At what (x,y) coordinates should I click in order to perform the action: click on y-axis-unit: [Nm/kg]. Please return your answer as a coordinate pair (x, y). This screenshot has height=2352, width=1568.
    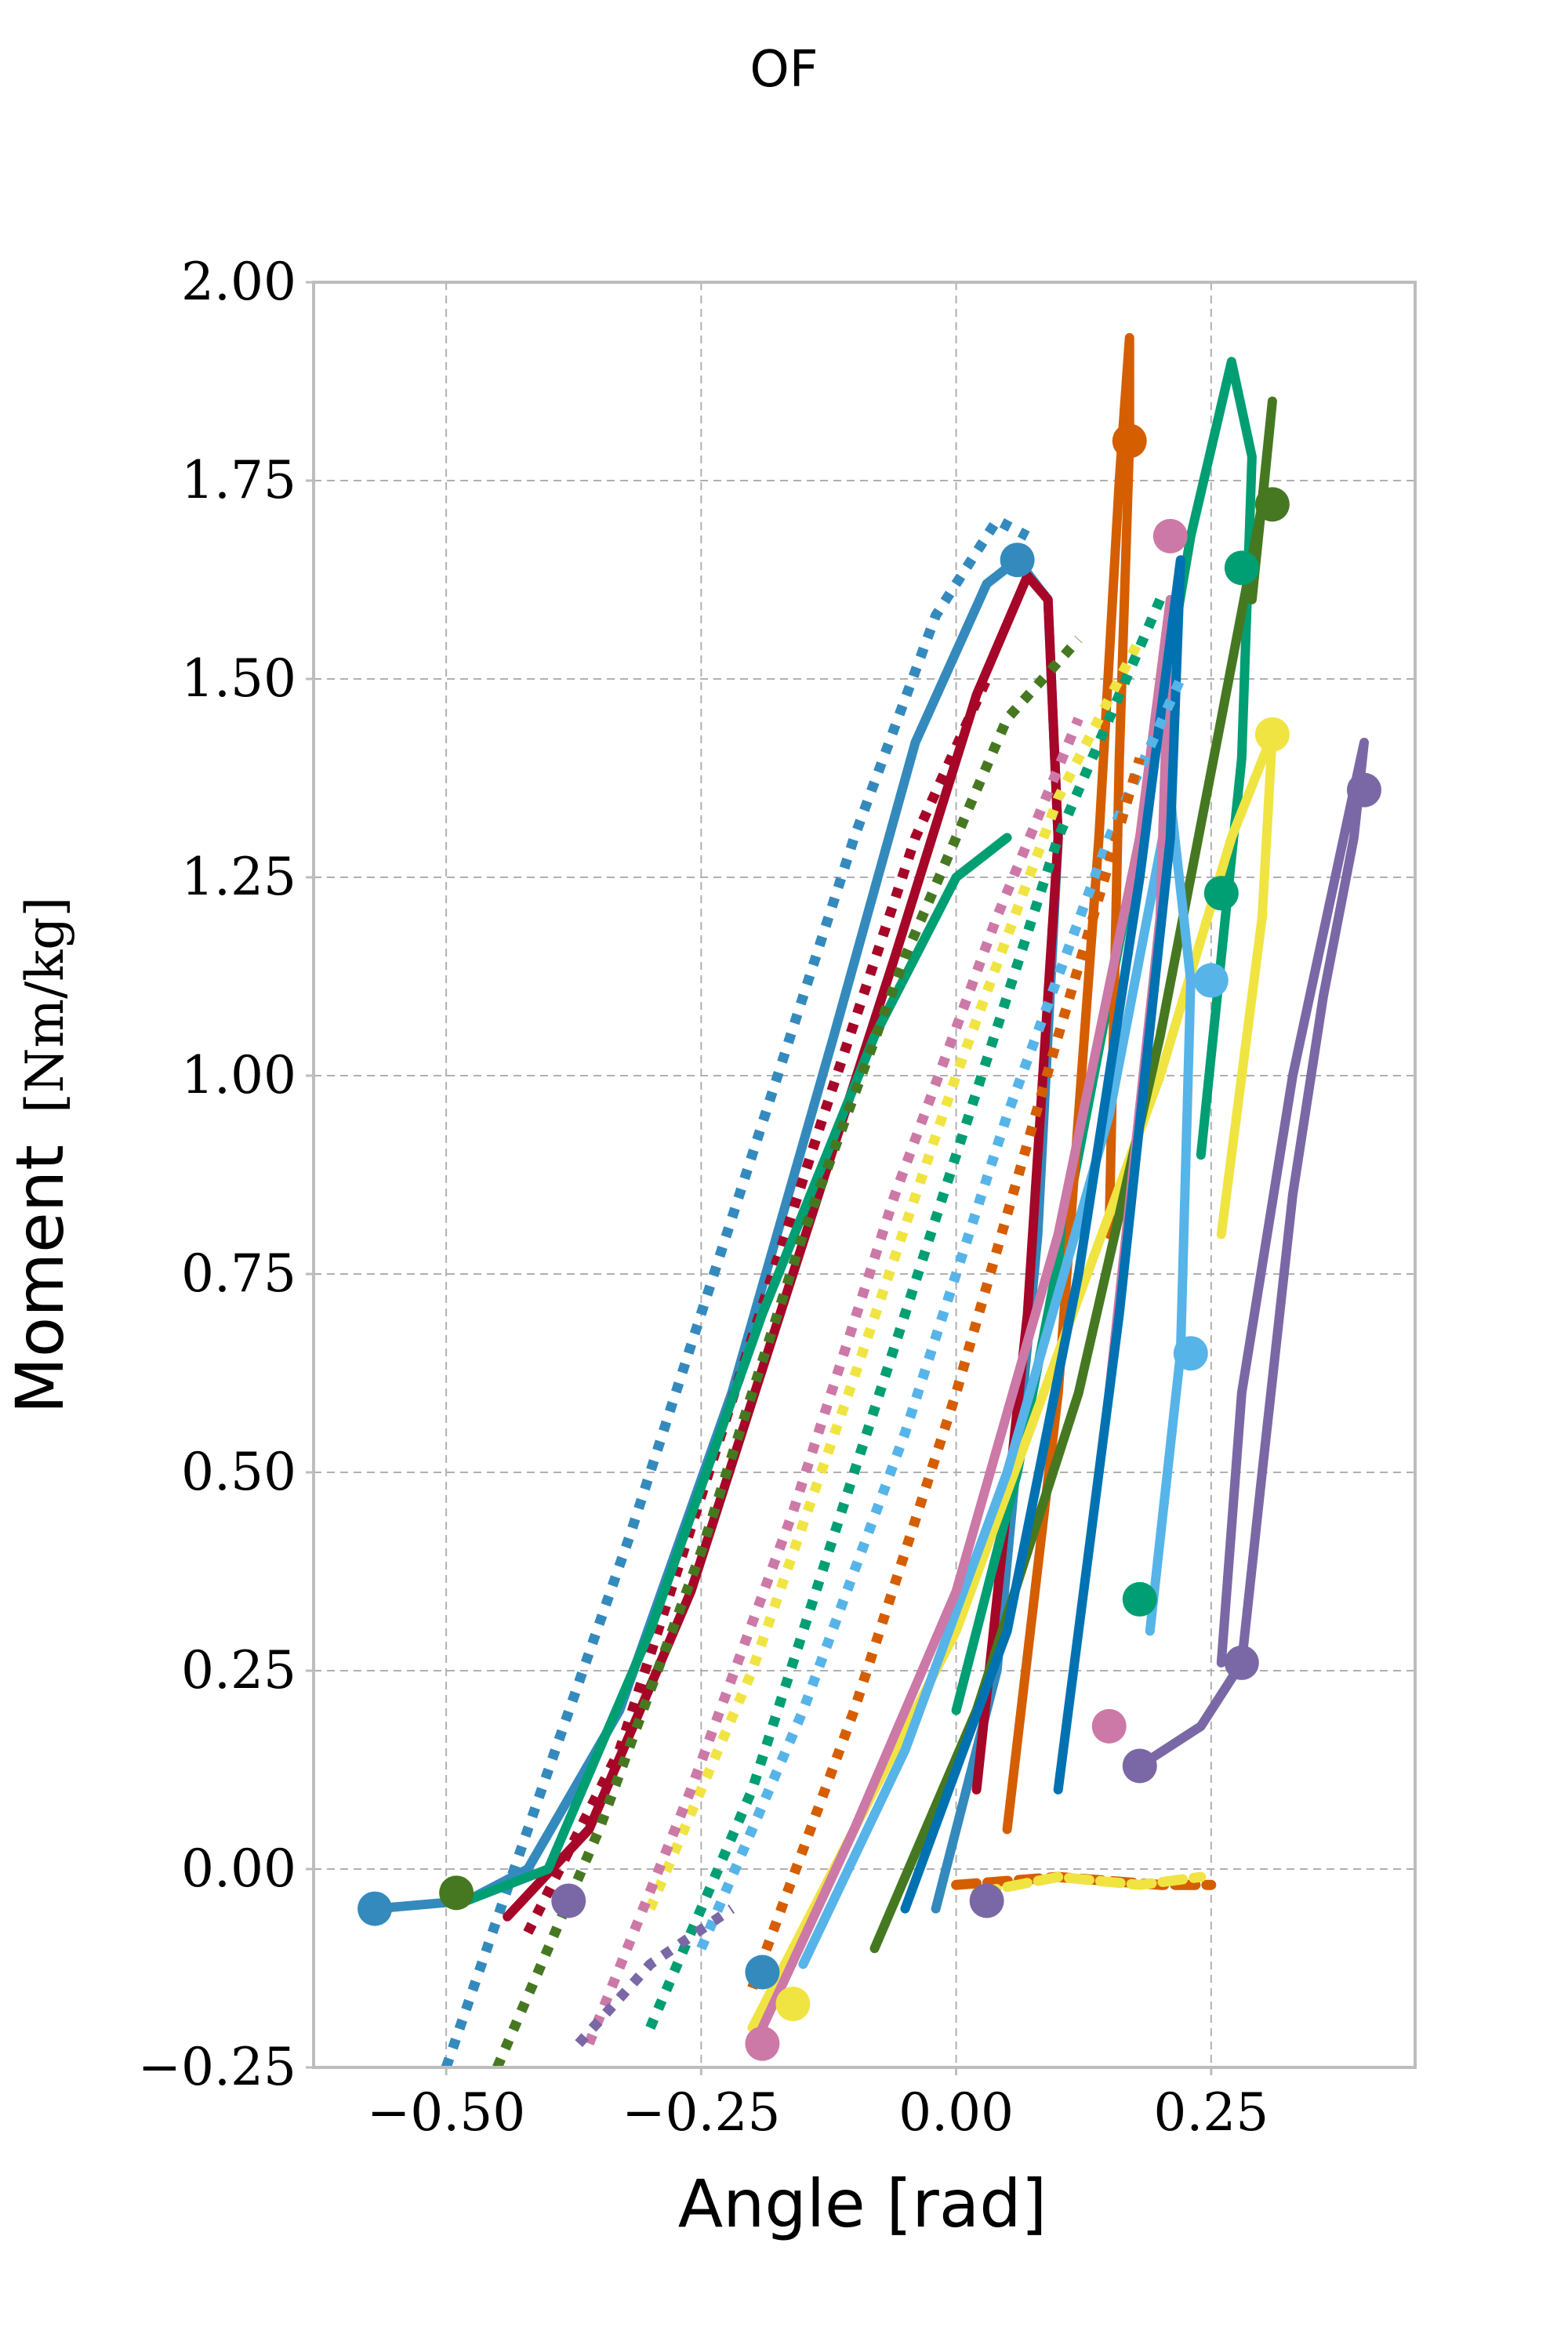
    Looking at the image, I should click on (45, 1005).